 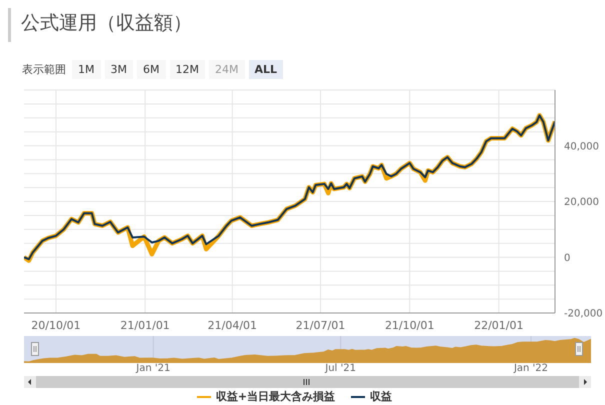 I want to click on y-tick-label: -20,000, so click(x=583, y=314).